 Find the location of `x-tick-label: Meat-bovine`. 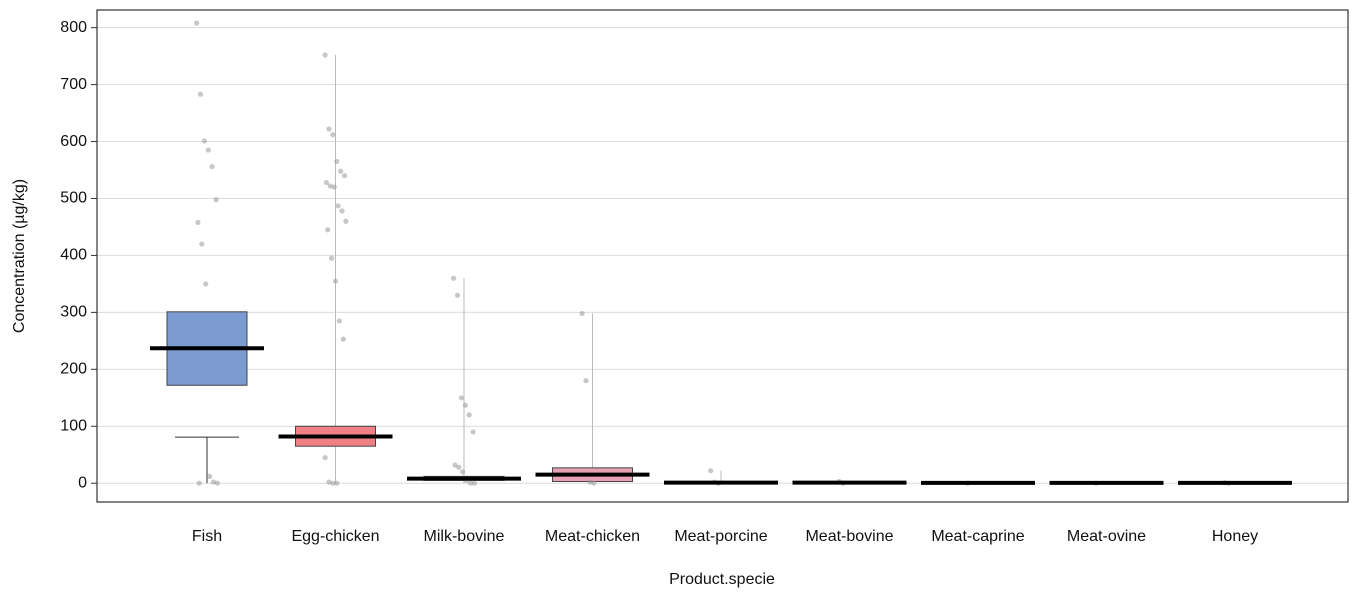

x-tick-label: Meat-bovine is located at coordinates (849, 536).